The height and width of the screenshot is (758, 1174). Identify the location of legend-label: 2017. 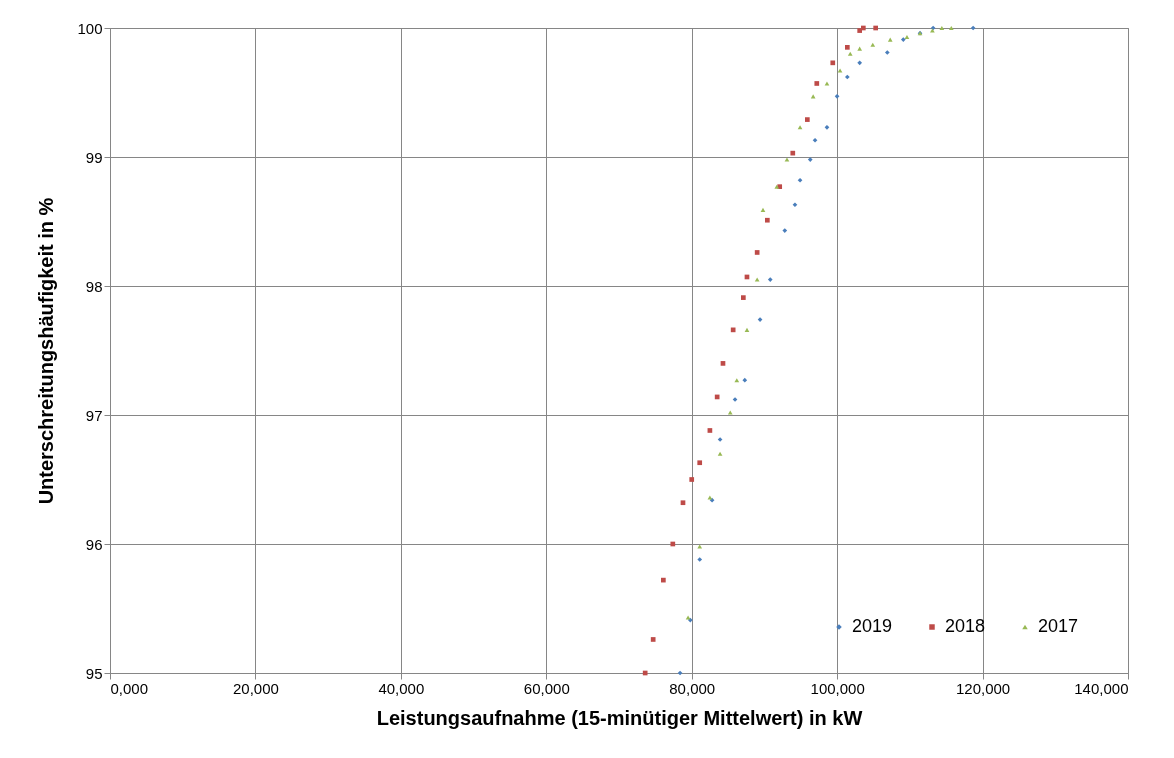
(1058, 626).